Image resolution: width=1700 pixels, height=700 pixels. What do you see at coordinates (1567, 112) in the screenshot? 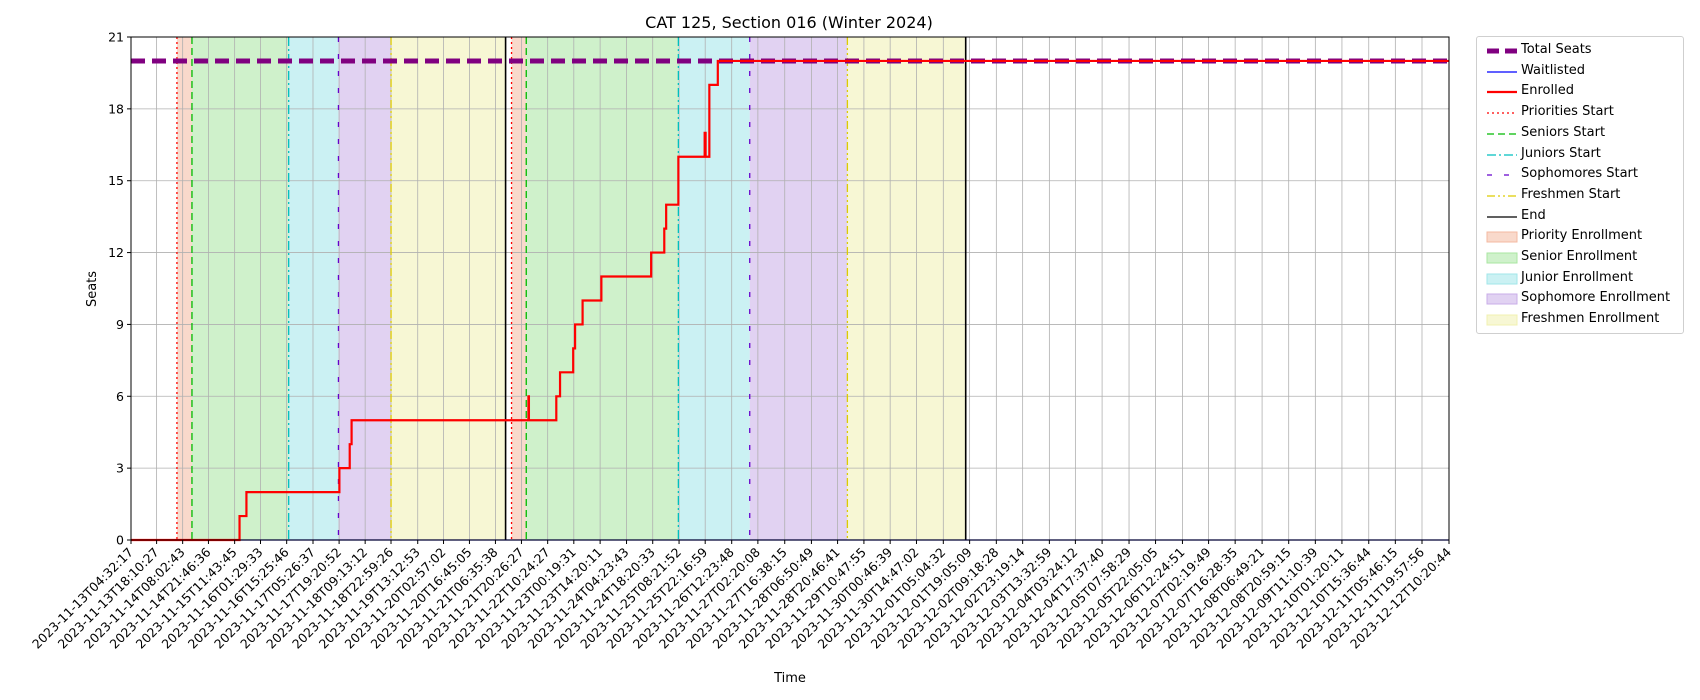
I see `legend-label: Priorities Start` at bounding box center [1567, 112].